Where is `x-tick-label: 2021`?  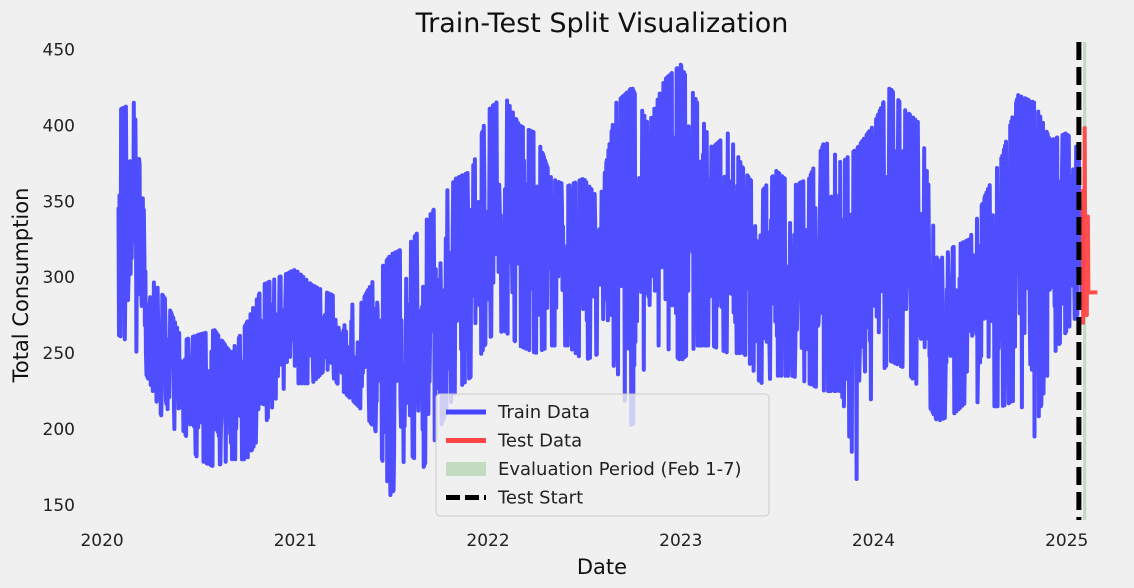
x-tick-label: 2021 is located at coordinates (295, 541).